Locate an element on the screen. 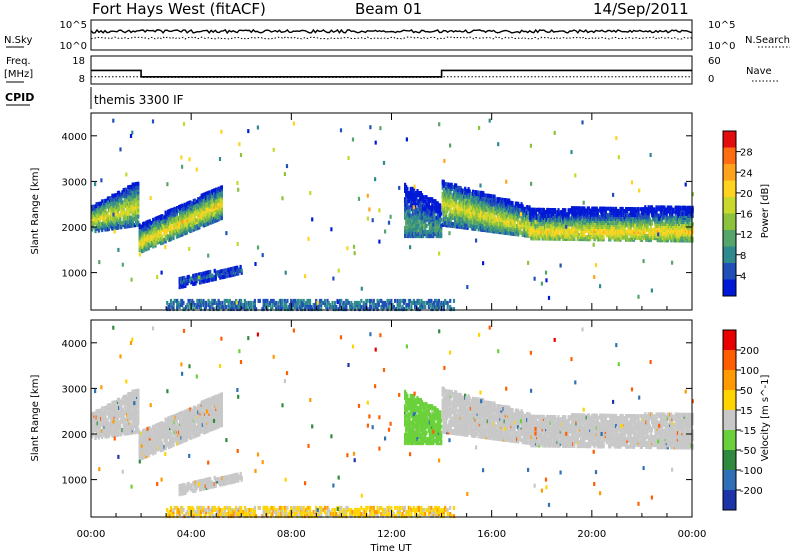  freq-label-2: [MHz] is located at coordinates (18, 74).